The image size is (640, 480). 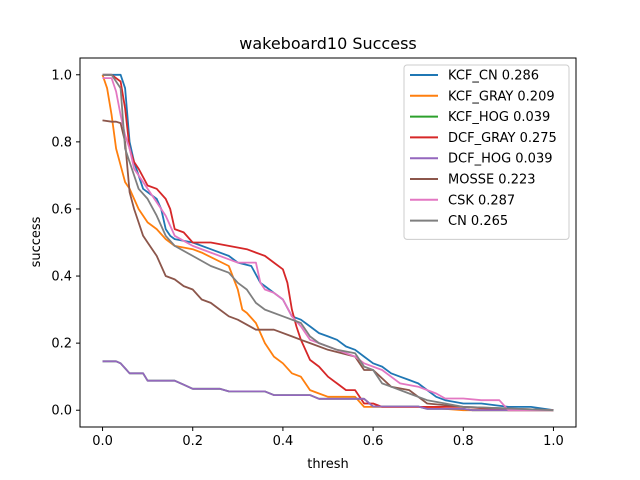 I want to click on legend-entry: CSK 0.287, so click(x=481, y=200).